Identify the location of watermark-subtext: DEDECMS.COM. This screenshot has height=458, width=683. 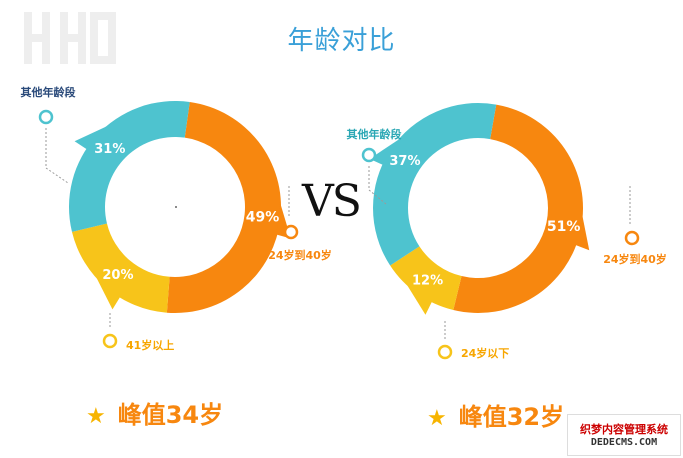
(624, 442).